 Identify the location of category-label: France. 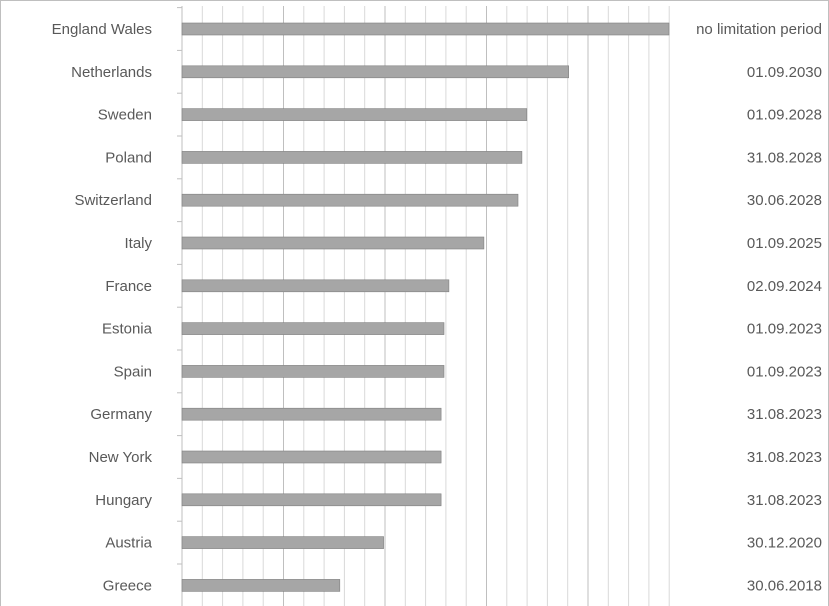
(128, 286).